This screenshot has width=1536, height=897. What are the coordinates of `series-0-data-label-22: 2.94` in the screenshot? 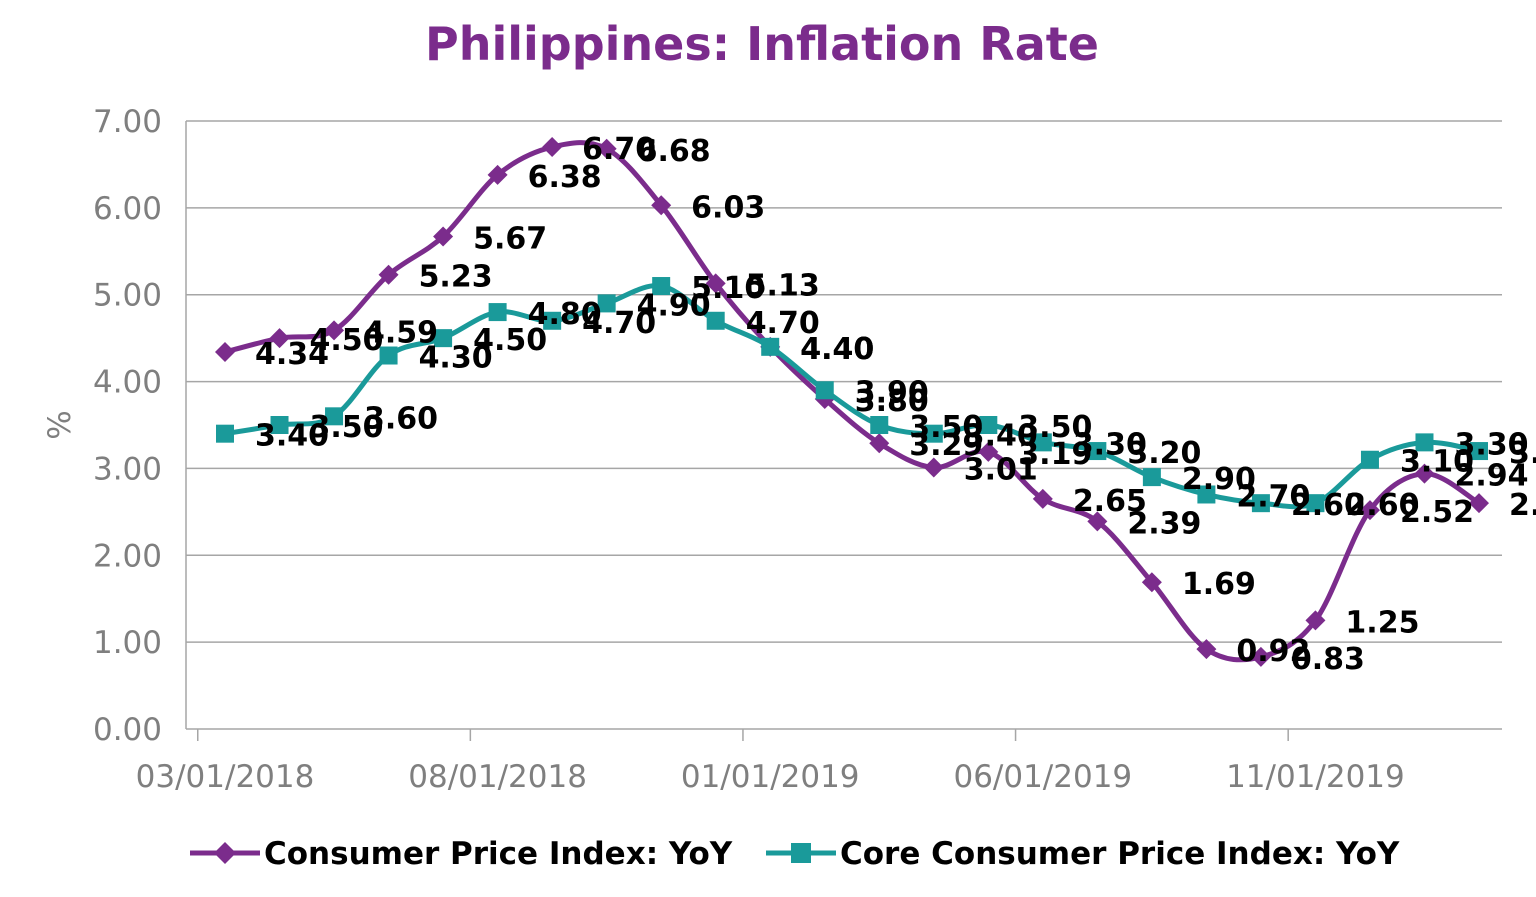 It's located at (1491, 476).